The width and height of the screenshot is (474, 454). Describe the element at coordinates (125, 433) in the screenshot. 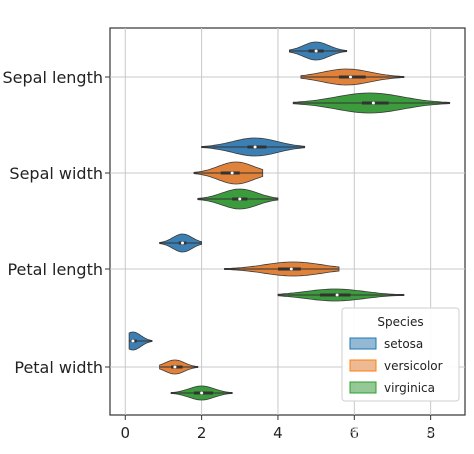

I see `x-tick-label: 0` at that location.